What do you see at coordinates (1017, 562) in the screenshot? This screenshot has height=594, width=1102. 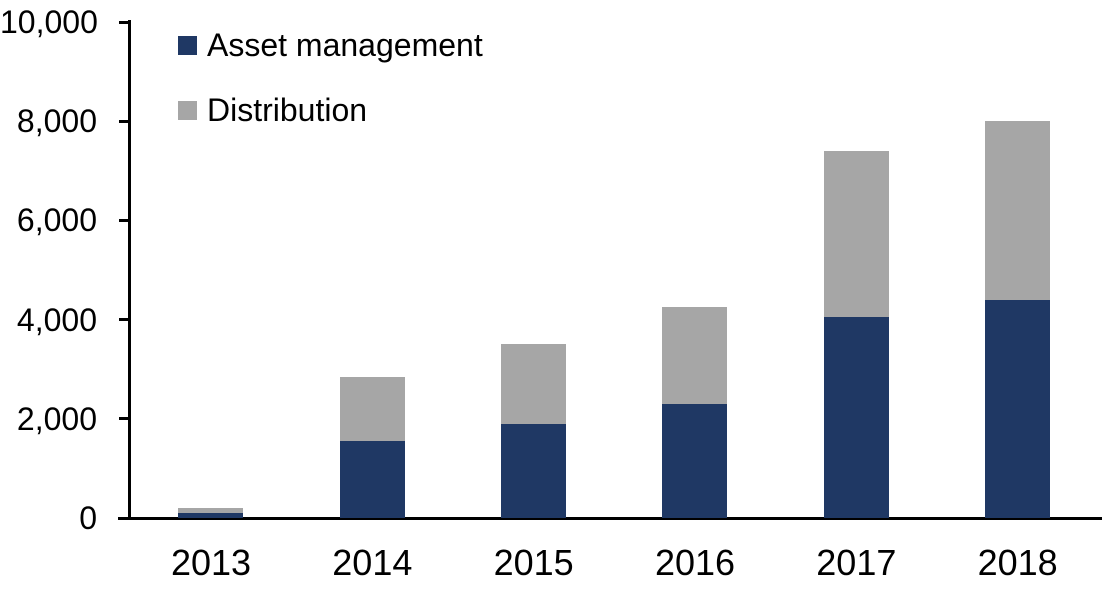 I see `x-tick-label: 2018` at bounding box center [1017, 562].